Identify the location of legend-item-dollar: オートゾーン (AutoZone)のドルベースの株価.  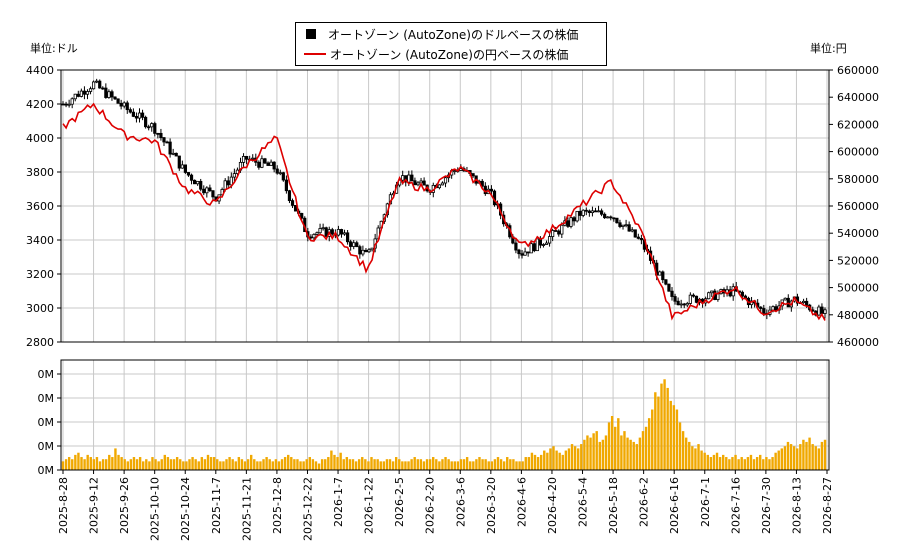
(441, 34).